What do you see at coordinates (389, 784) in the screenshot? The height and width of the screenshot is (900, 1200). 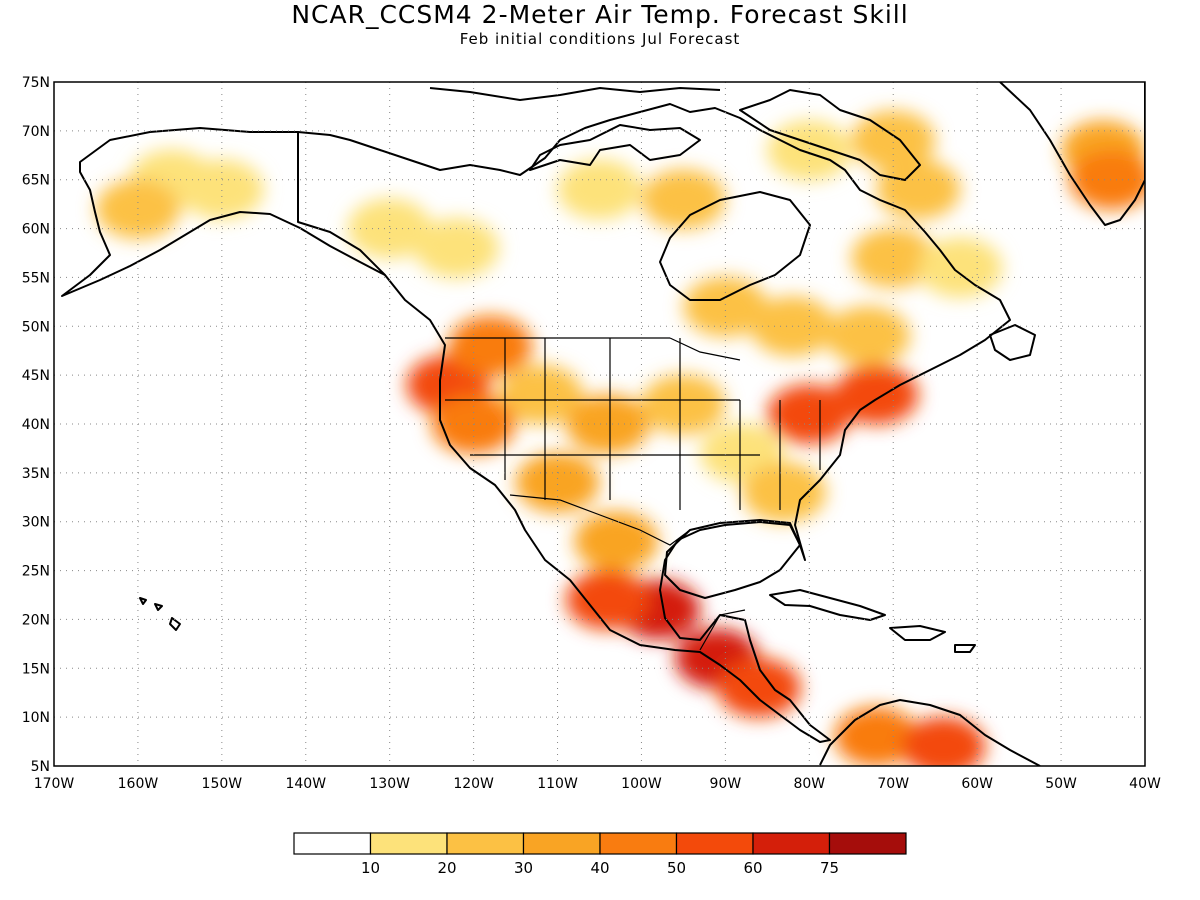 I see `lon-tick-label: 130W` at bounding box center [389, 784].